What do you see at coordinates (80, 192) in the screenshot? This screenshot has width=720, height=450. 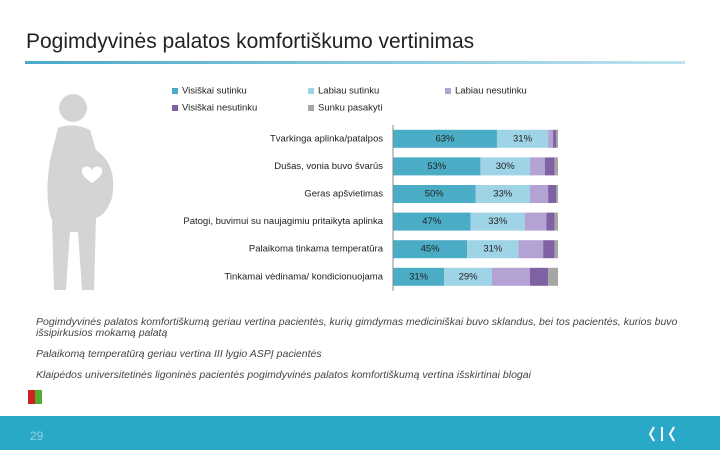 I see `pregnant-silhouette` at bounding box center [80, 192].